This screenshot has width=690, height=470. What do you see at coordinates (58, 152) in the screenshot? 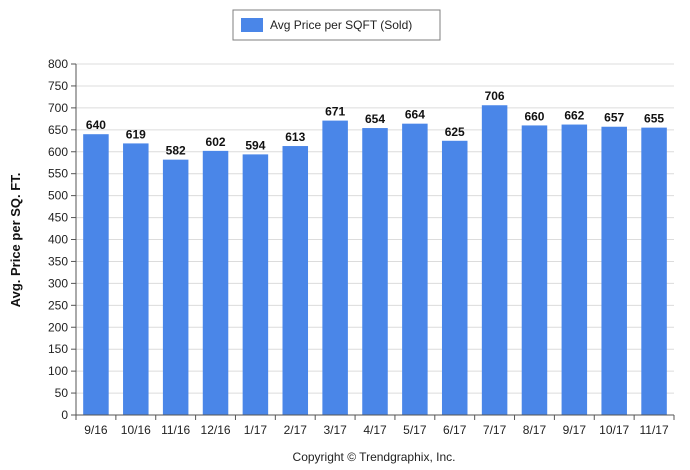
I see `y-tick-label: 600` at bounding box center [58, 152].